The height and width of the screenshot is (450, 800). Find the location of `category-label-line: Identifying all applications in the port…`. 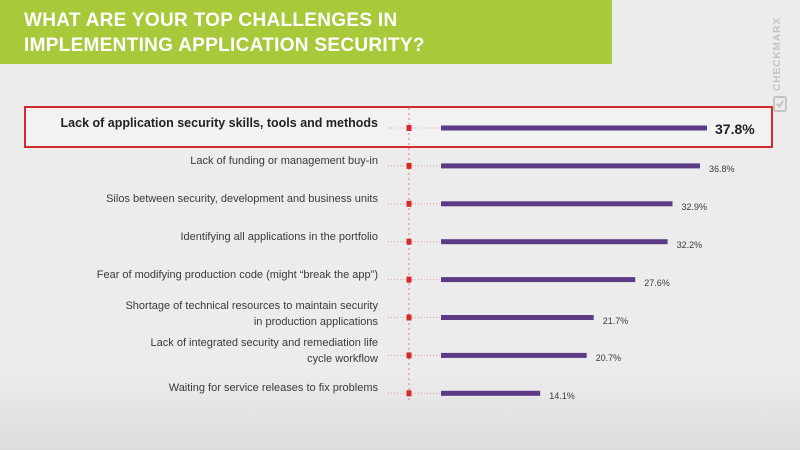

category-label-line: Identifying all applications in the port… is located at coordinates (279, 236).